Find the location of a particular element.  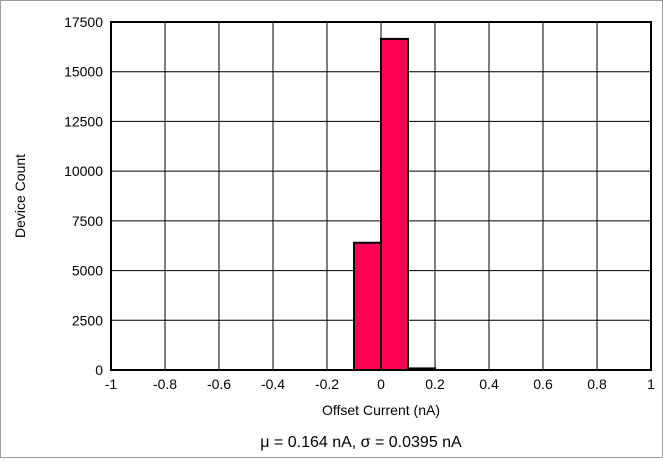

x-tick-label: 0.4 is located at coordinates (489, 384).